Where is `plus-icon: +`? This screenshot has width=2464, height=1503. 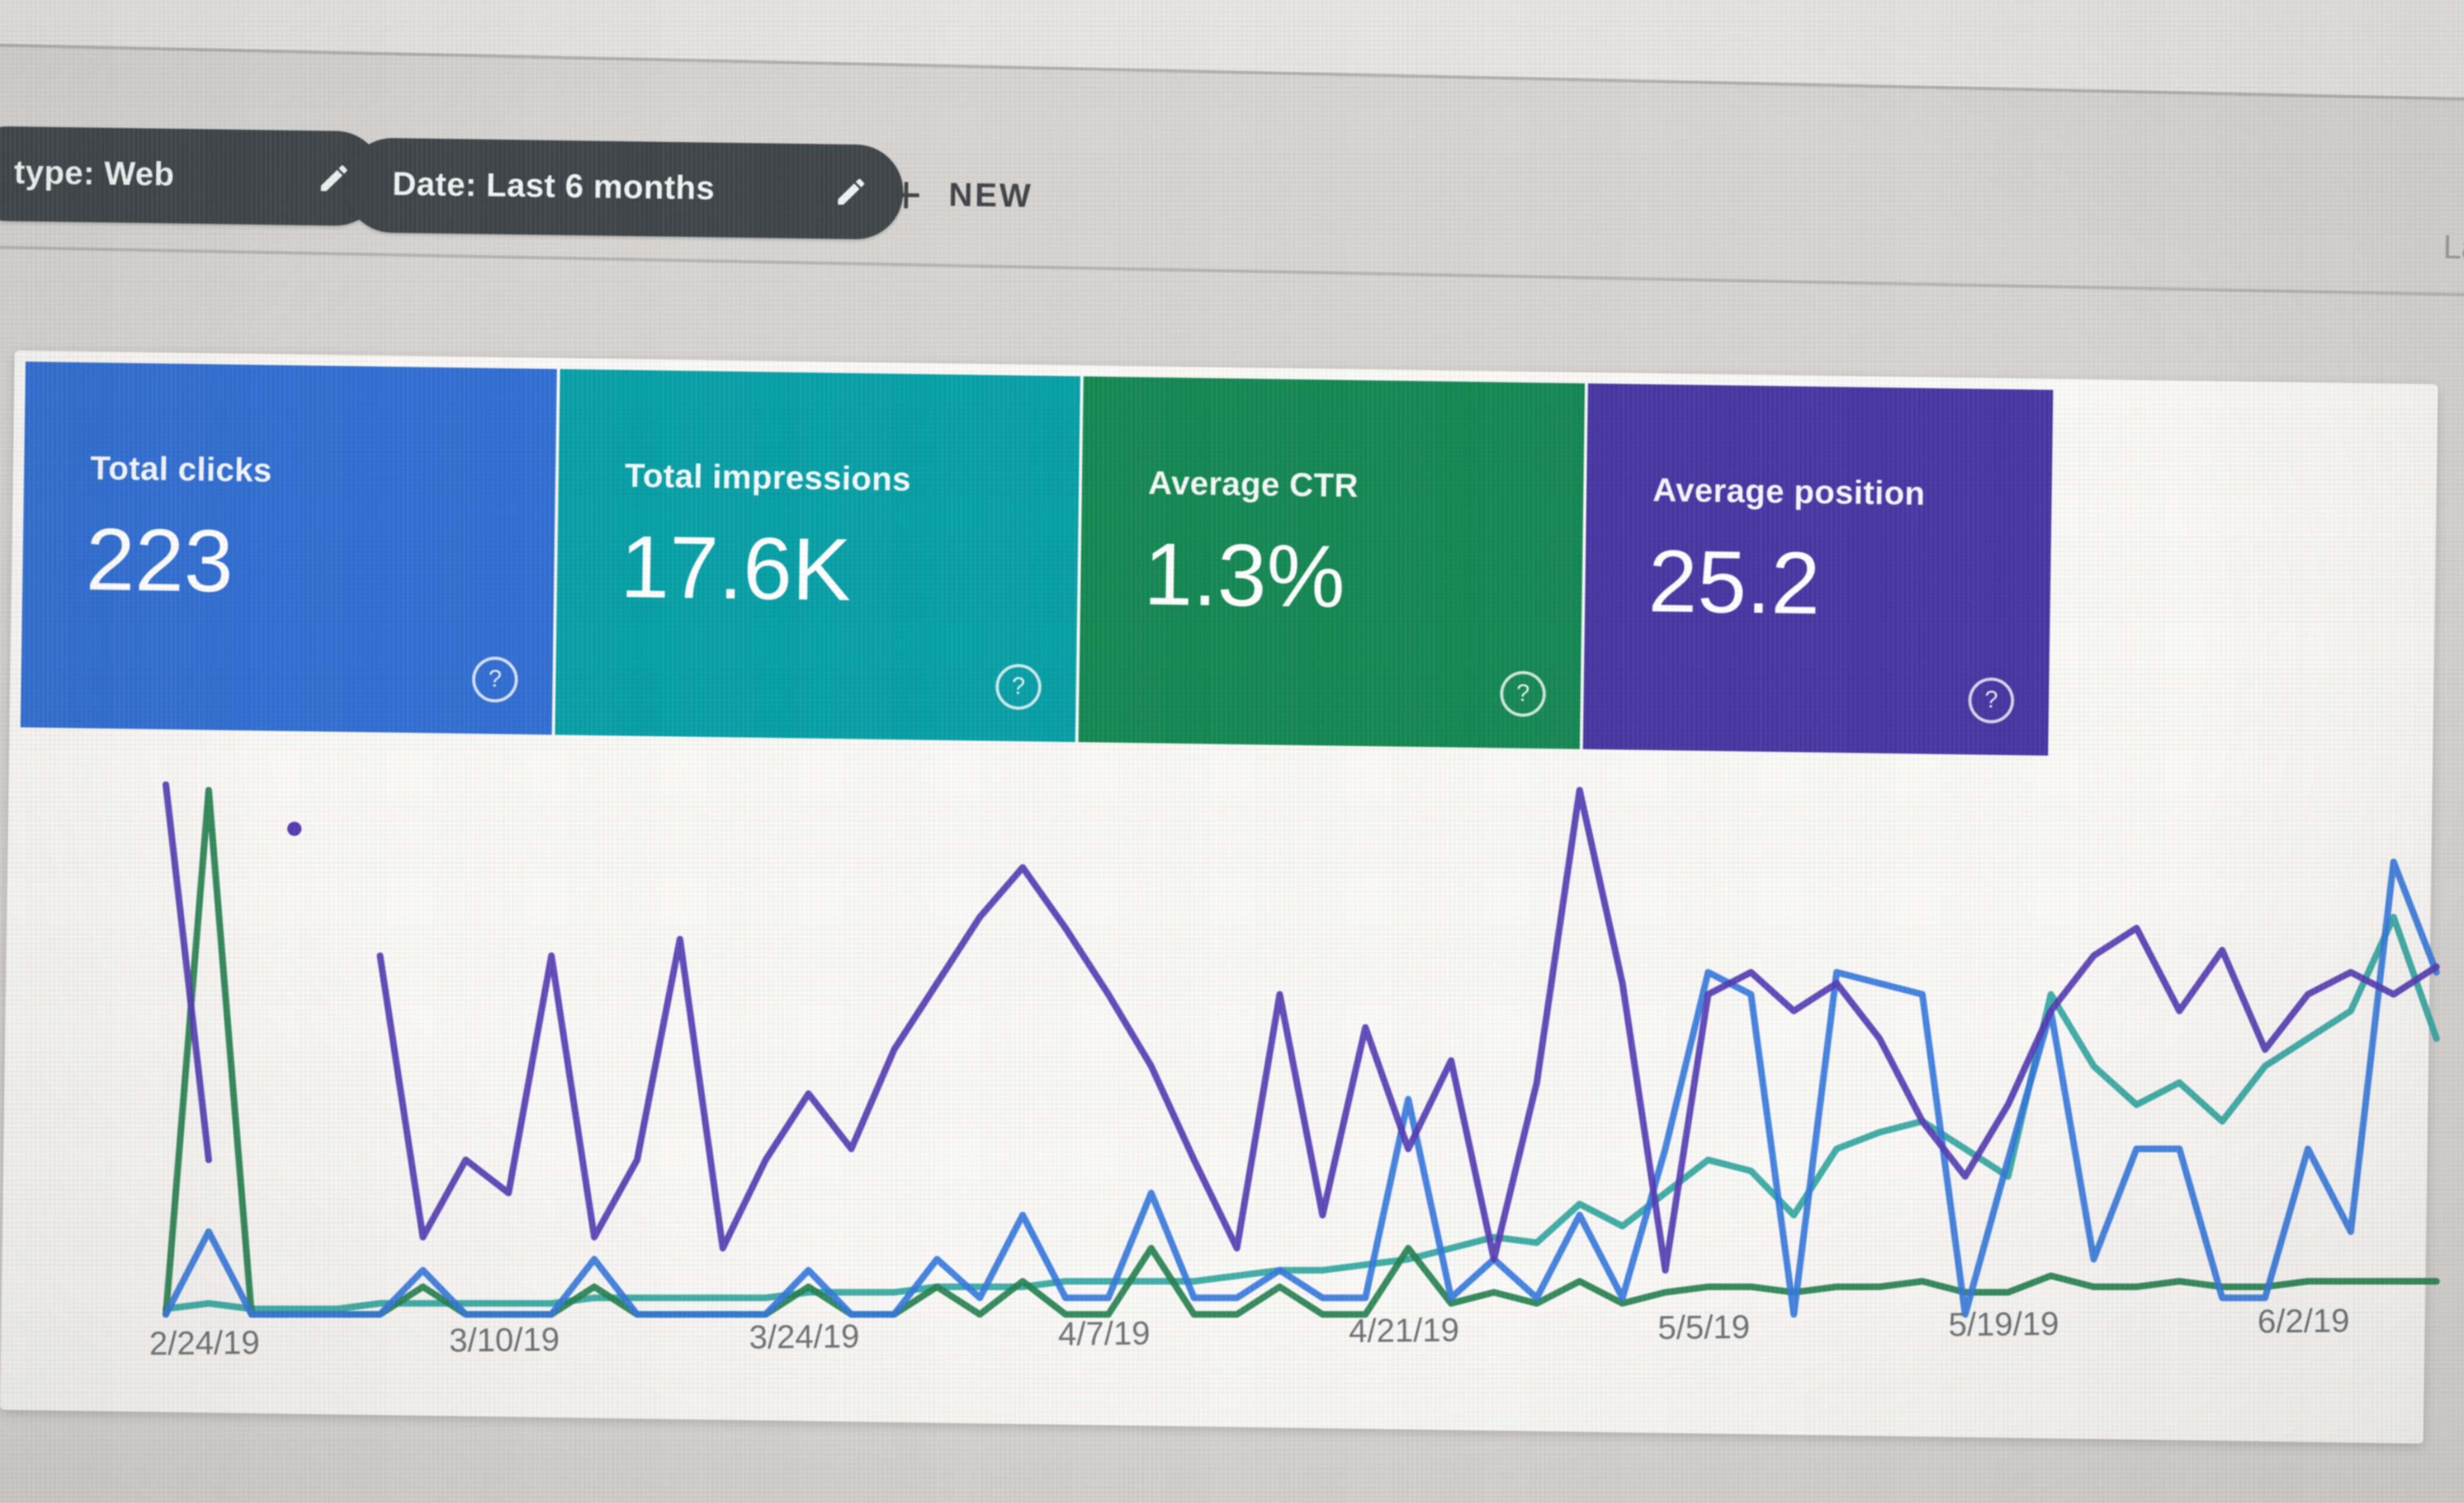
plus-icon: + is located at coordinates (906, 196).